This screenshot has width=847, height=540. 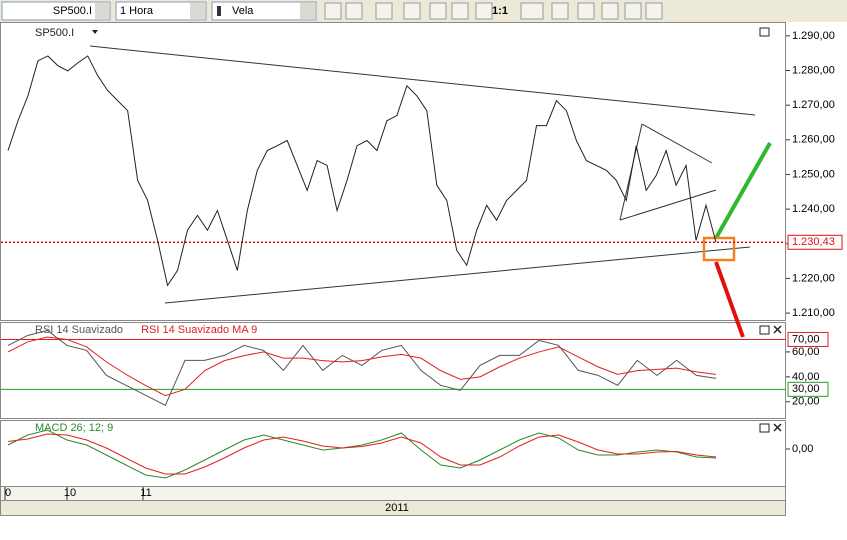 What do you see at coordinates (813, 209) in the screenshot?
I see `y-tick-label: 1.240,00` at bounding box center [813, 209].